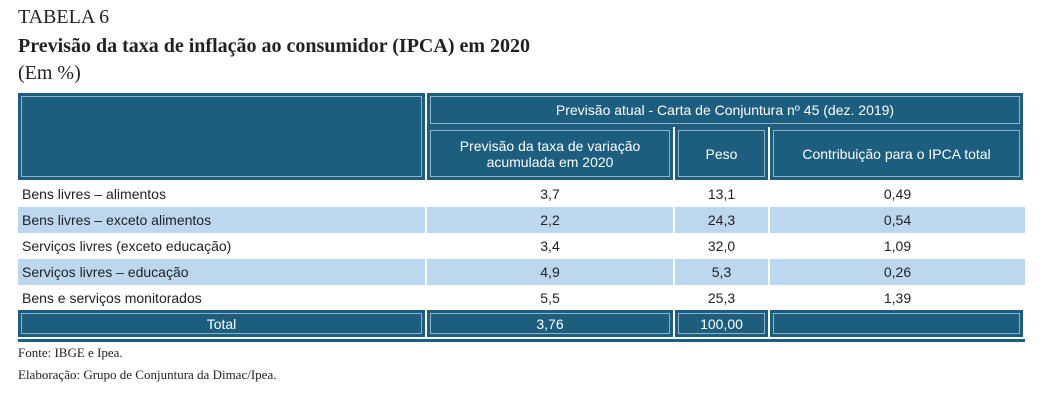  Describe the element at coordinates (551, 323) in the screenshot. I see `total-value: 3,76` at that location.